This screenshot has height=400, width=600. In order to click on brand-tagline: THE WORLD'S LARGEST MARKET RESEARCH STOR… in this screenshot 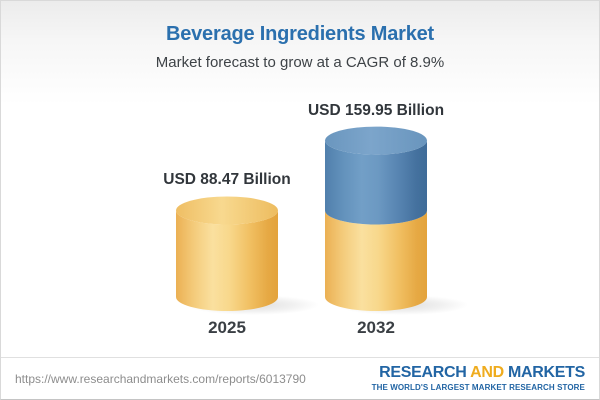, I will do `click(478, 387)`.